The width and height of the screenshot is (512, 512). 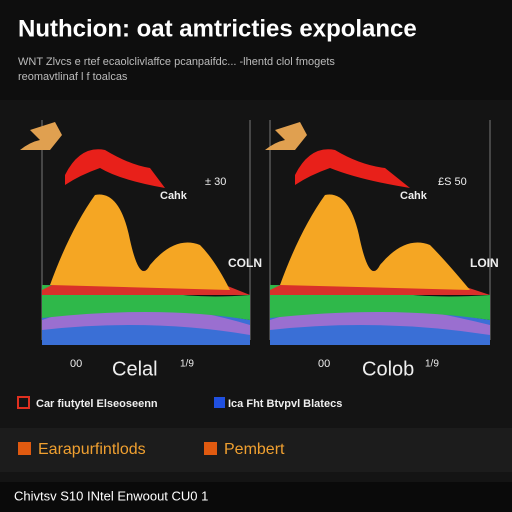 I want to click on legend-label: Car fiutytel Elseoseenn, so click(x=97, y=404).